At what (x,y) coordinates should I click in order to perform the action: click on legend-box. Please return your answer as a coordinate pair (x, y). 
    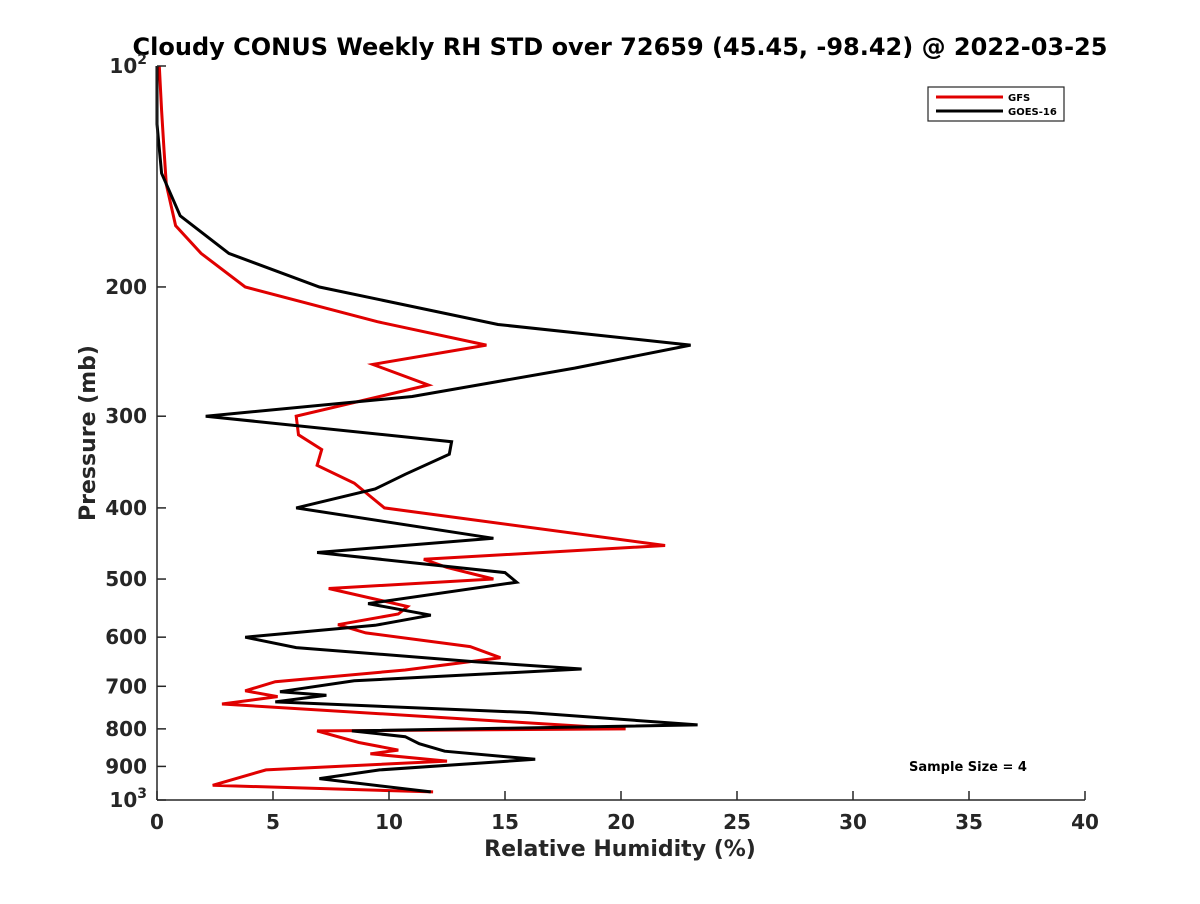
    Looking at the image, I should click on (996, 104).